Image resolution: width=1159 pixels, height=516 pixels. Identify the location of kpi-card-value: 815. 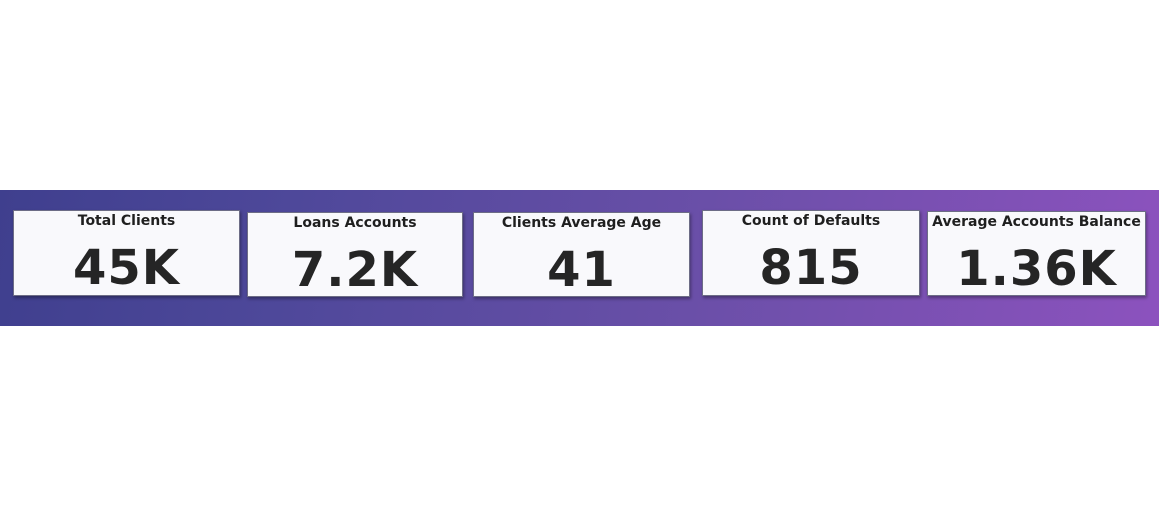
(811, 268).